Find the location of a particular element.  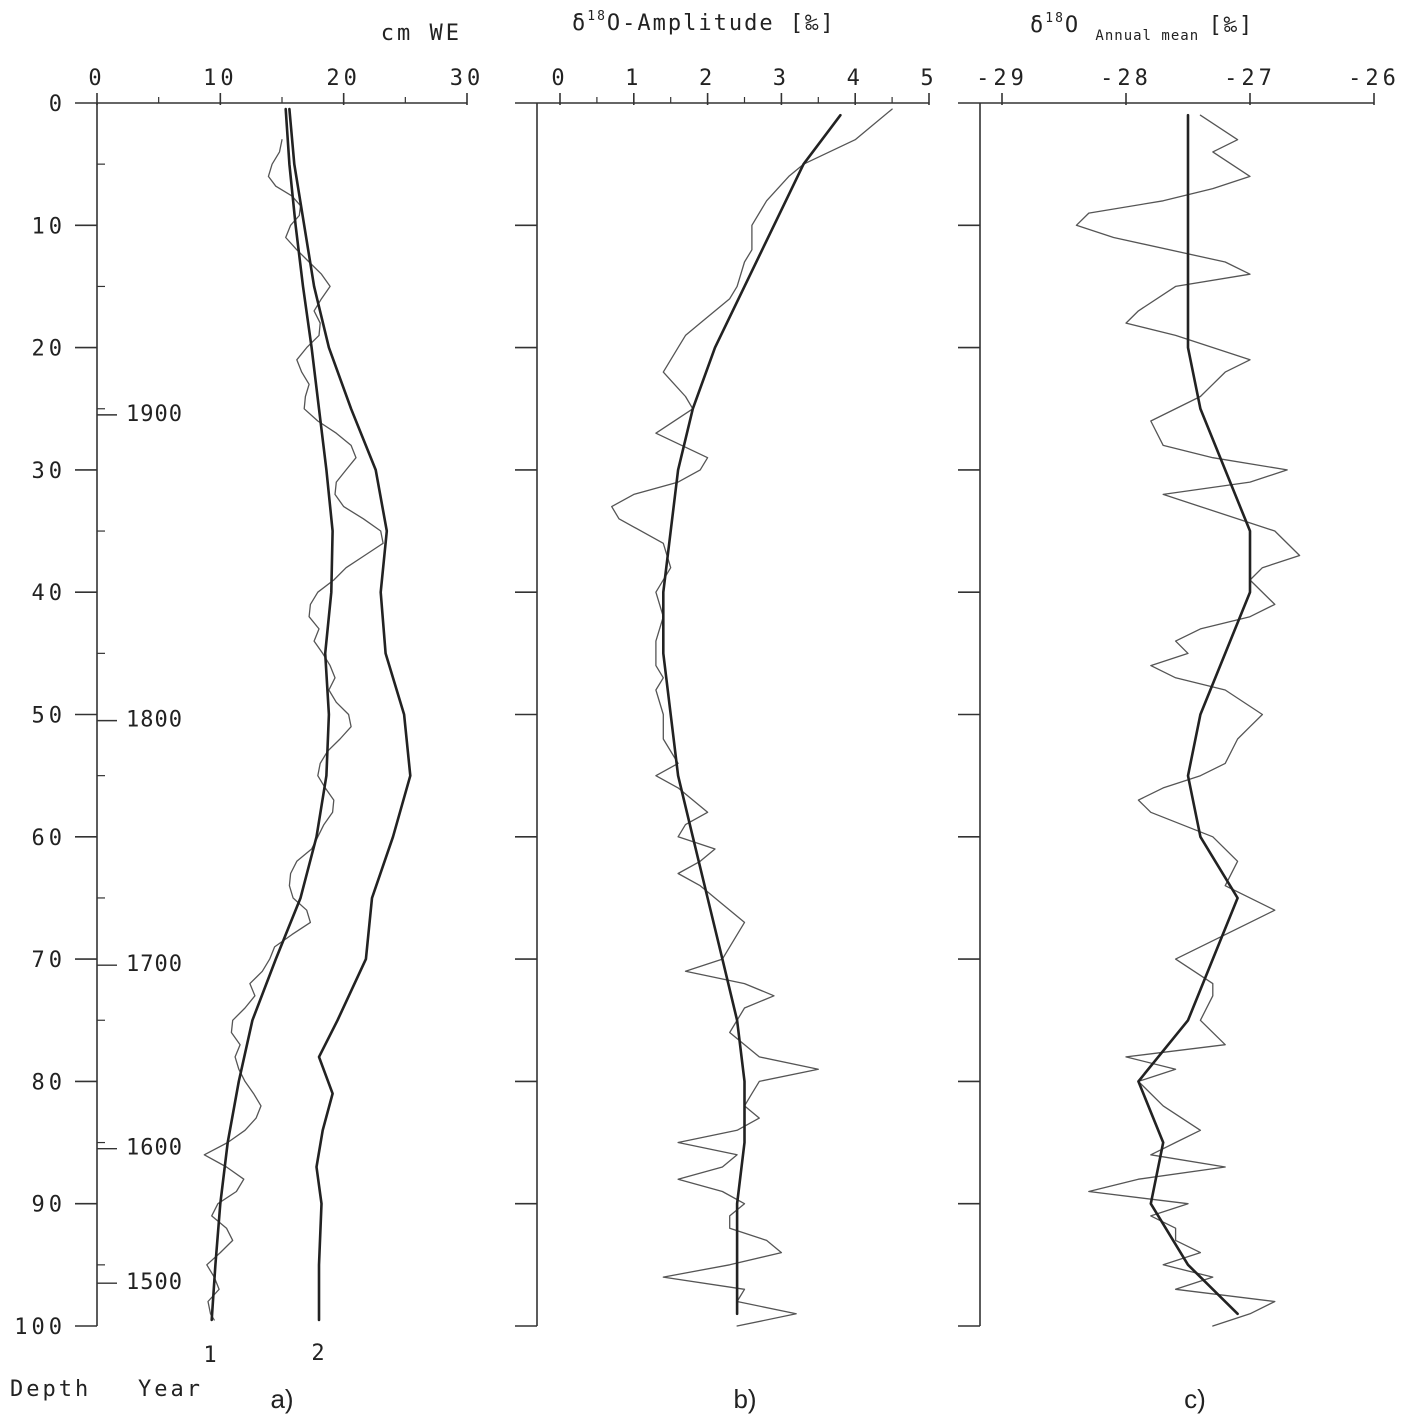

panel-label-b: b) is located at coordinates (744, 1399).